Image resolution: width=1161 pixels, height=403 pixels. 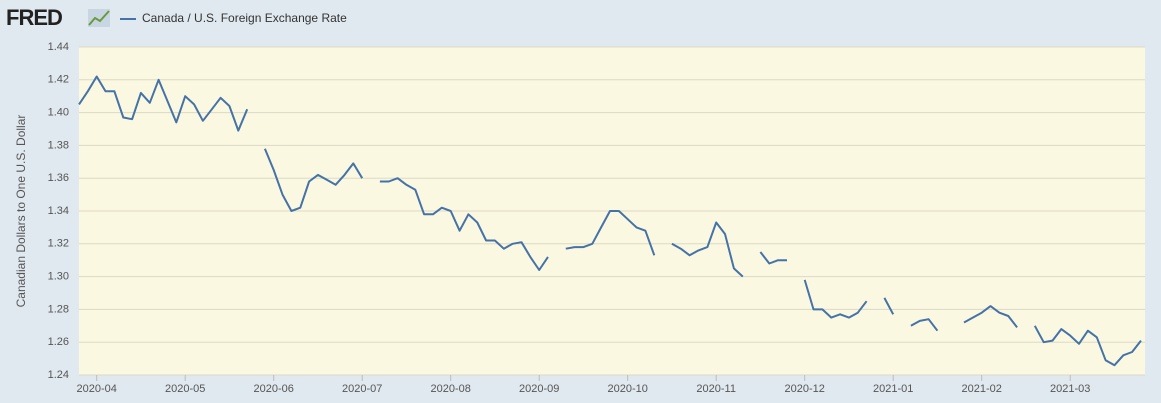 What do you see at coordinates (58, 244) in the screenshot?
I see `y-tick-label: 1.32` at bounding box center [58, 244].